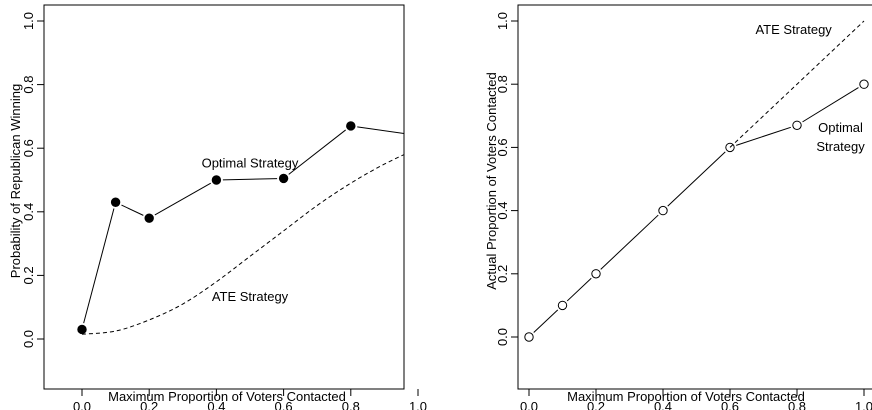  What do you see at coordinates (840, 127) in the screenshot?
I see `annotation-label: Optimal` at bounding box center [840, 127].